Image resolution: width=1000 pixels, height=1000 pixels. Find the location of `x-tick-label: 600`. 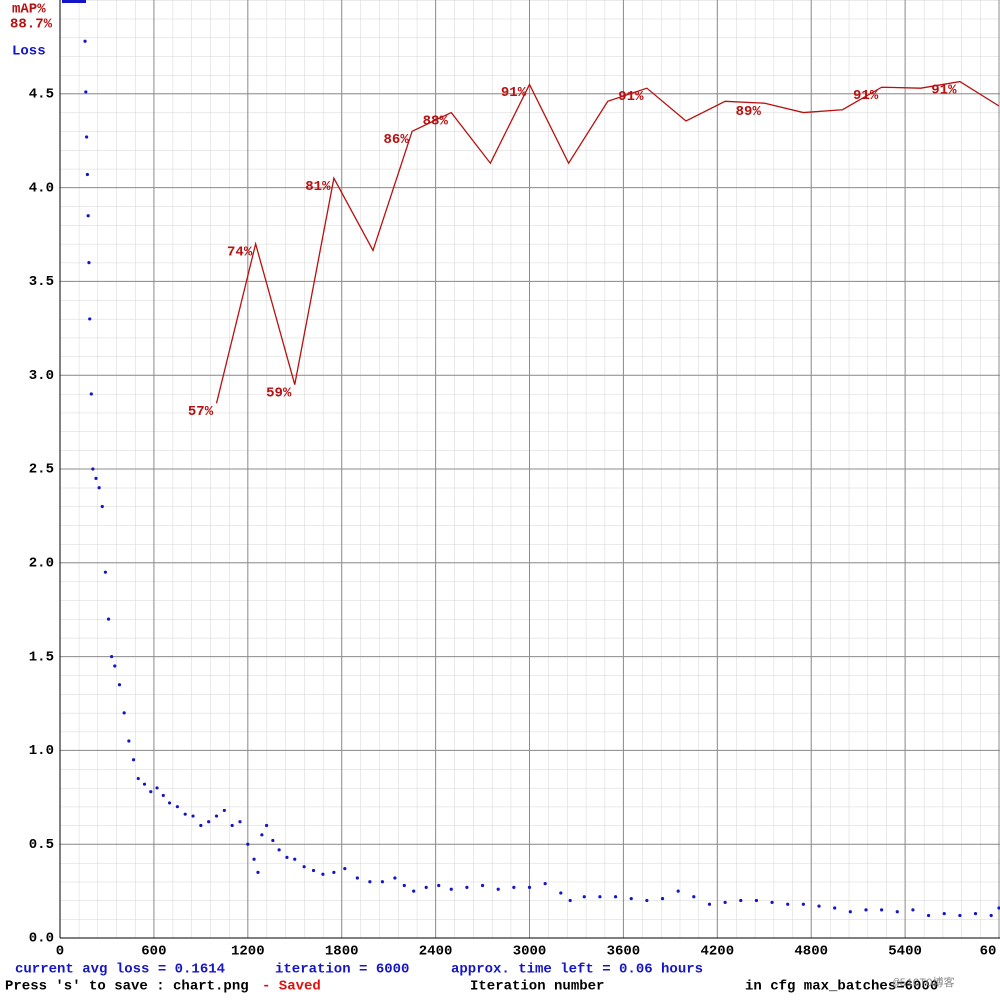

x-tick-label: 600 is located at coordinates (153, 952).